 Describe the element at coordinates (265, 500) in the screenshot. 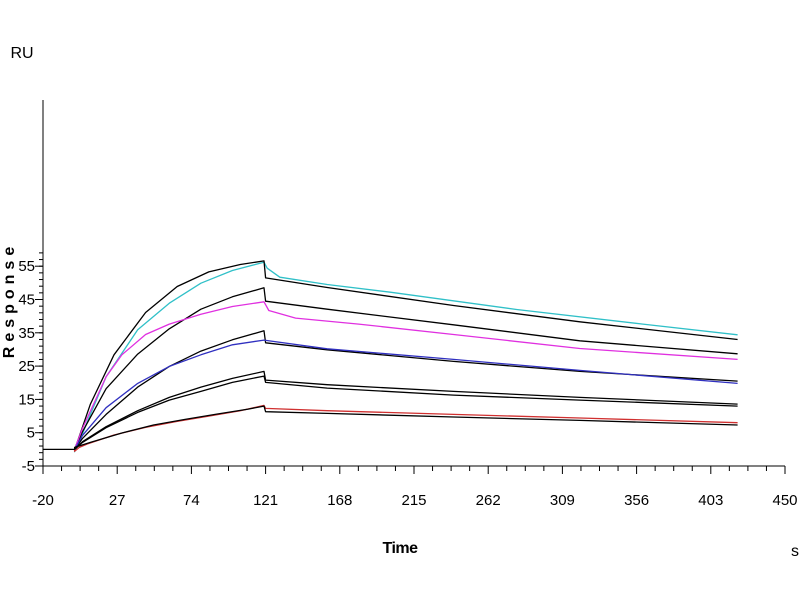

I see `x-tick-label: 121` at that location.